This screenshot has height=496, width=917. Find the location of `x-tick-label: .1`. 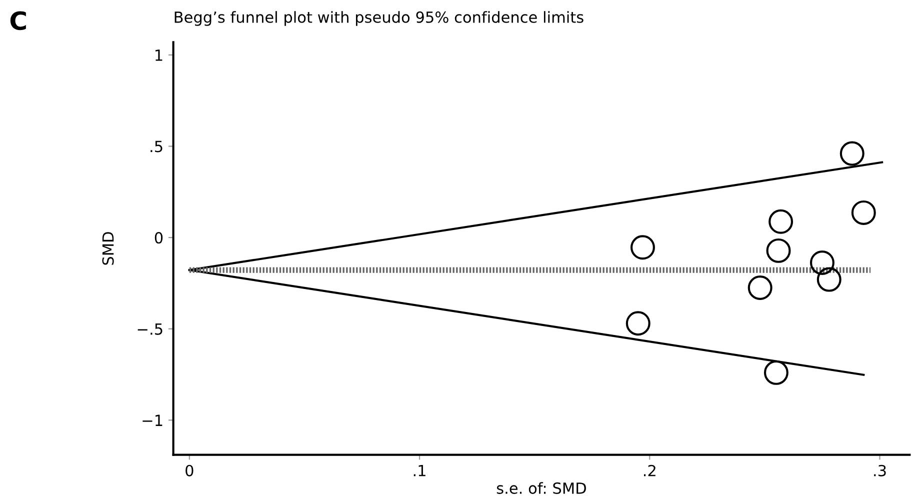

x-tick-label: .1 is located at coordinates (420, 470).